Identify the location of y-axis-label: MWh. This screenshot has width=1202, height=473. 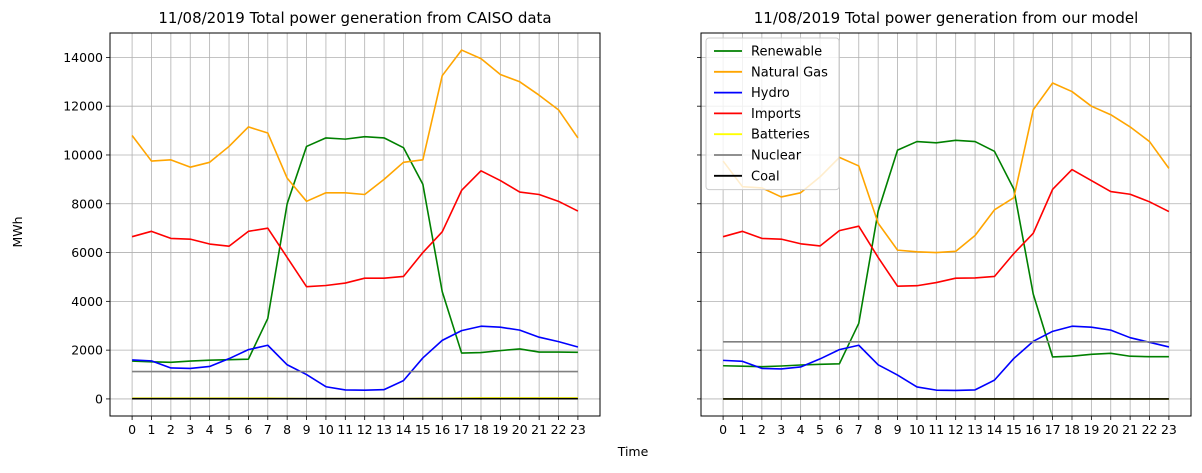
(17, 231).